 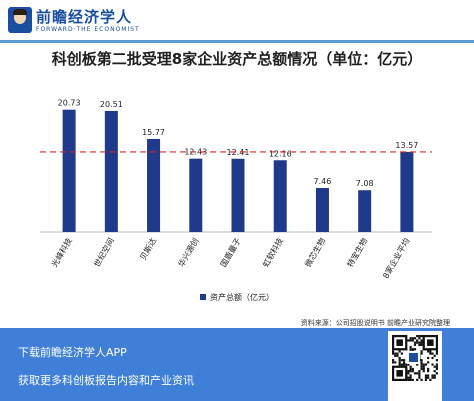 What do you see at coordinates (238, 152) in the screenshot?
I see `data-label-5: 12.41` at bounding box center [238, 152].